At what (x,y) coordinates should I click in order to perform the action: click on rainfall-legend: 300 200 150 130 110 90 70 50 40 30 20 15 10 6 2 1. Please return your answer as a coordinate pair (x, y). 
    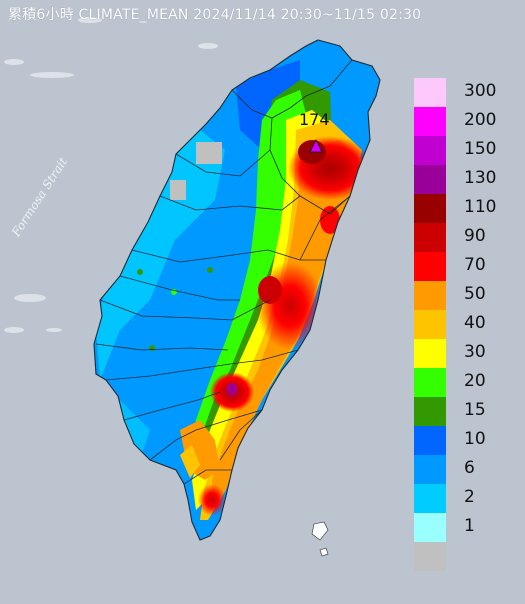
    Looking at the image, I should click on (462, 325).